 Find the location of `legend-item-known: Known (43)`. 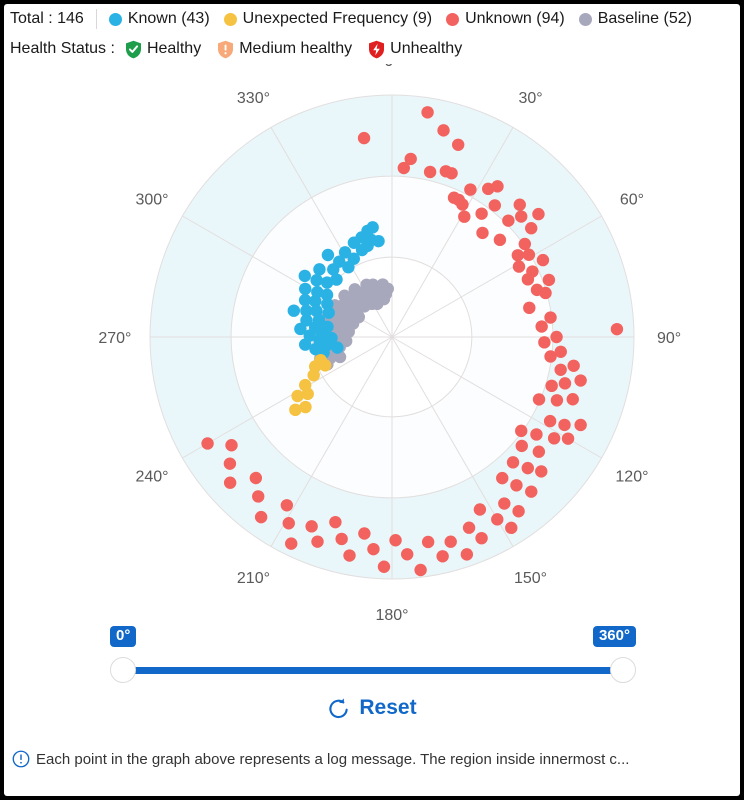

legend-item-known: Known (43) is located at coordinates (159, 19).